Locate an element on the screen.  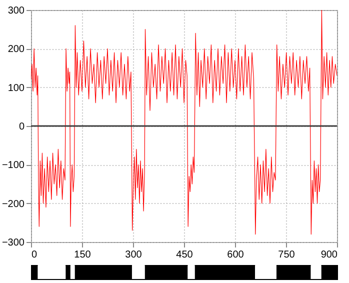
x-tick-label: 300 is located at coordinates (133, 255).